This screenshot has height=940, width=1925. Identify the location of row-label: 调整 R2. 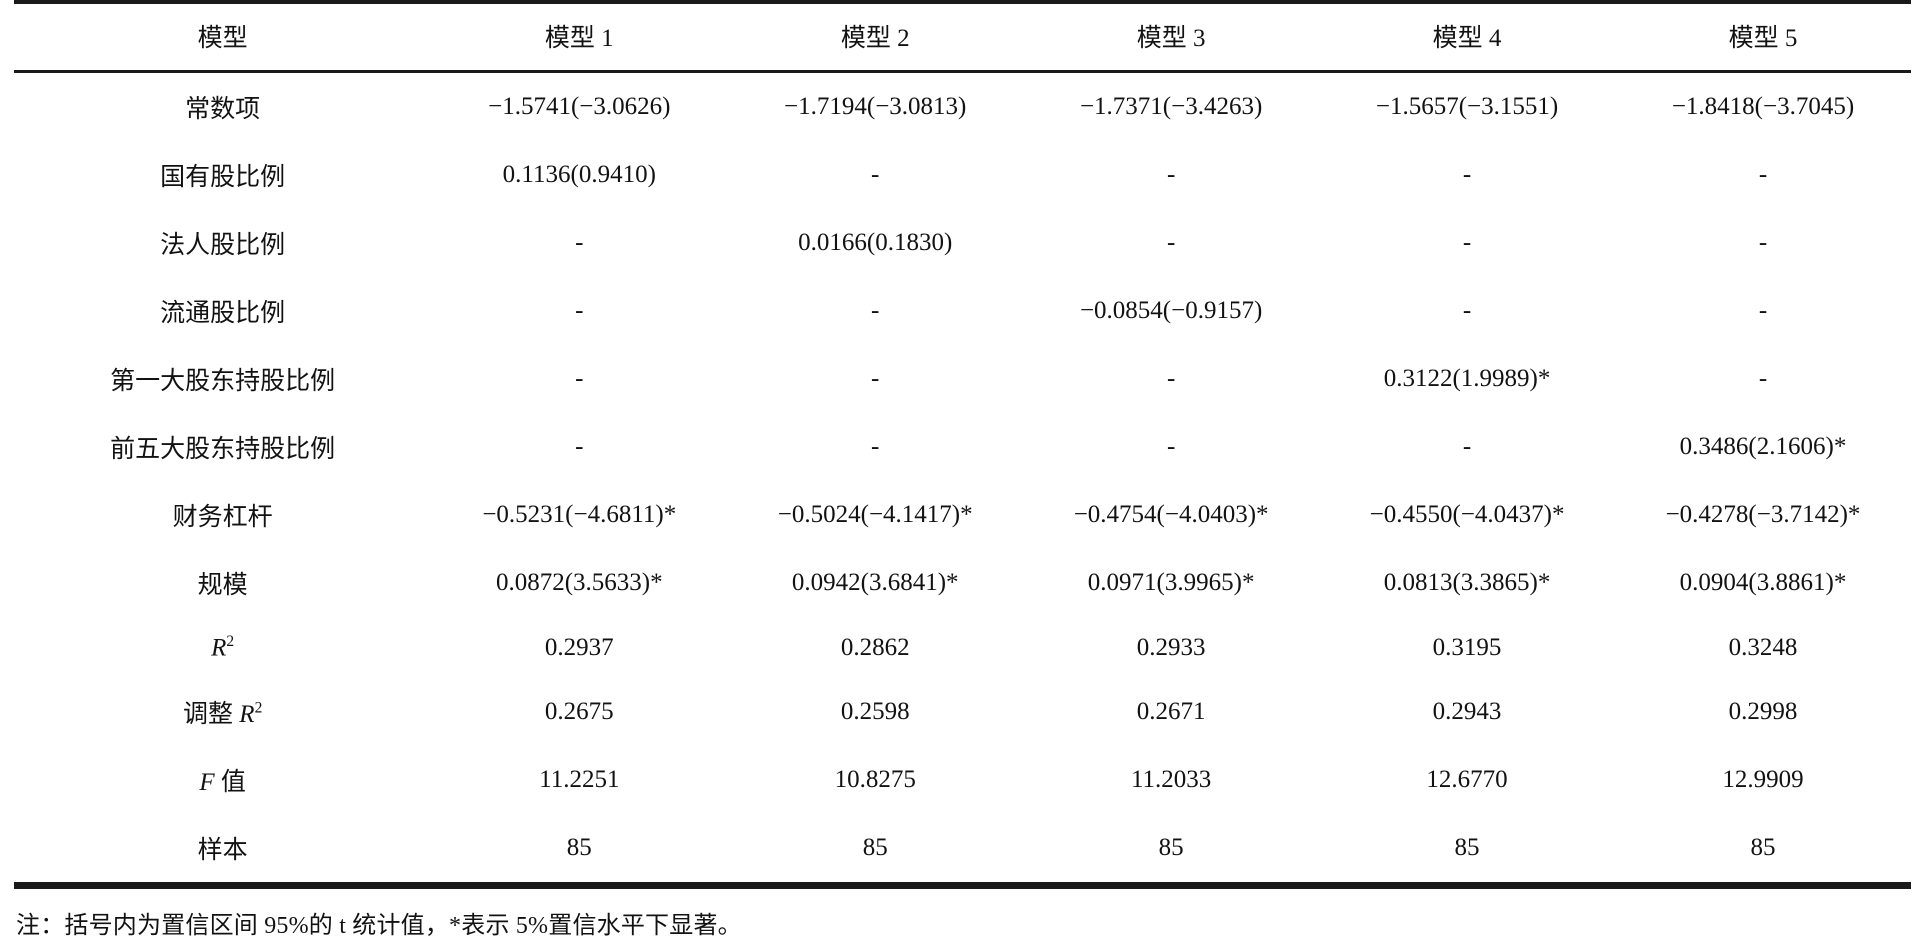
(223, 714).